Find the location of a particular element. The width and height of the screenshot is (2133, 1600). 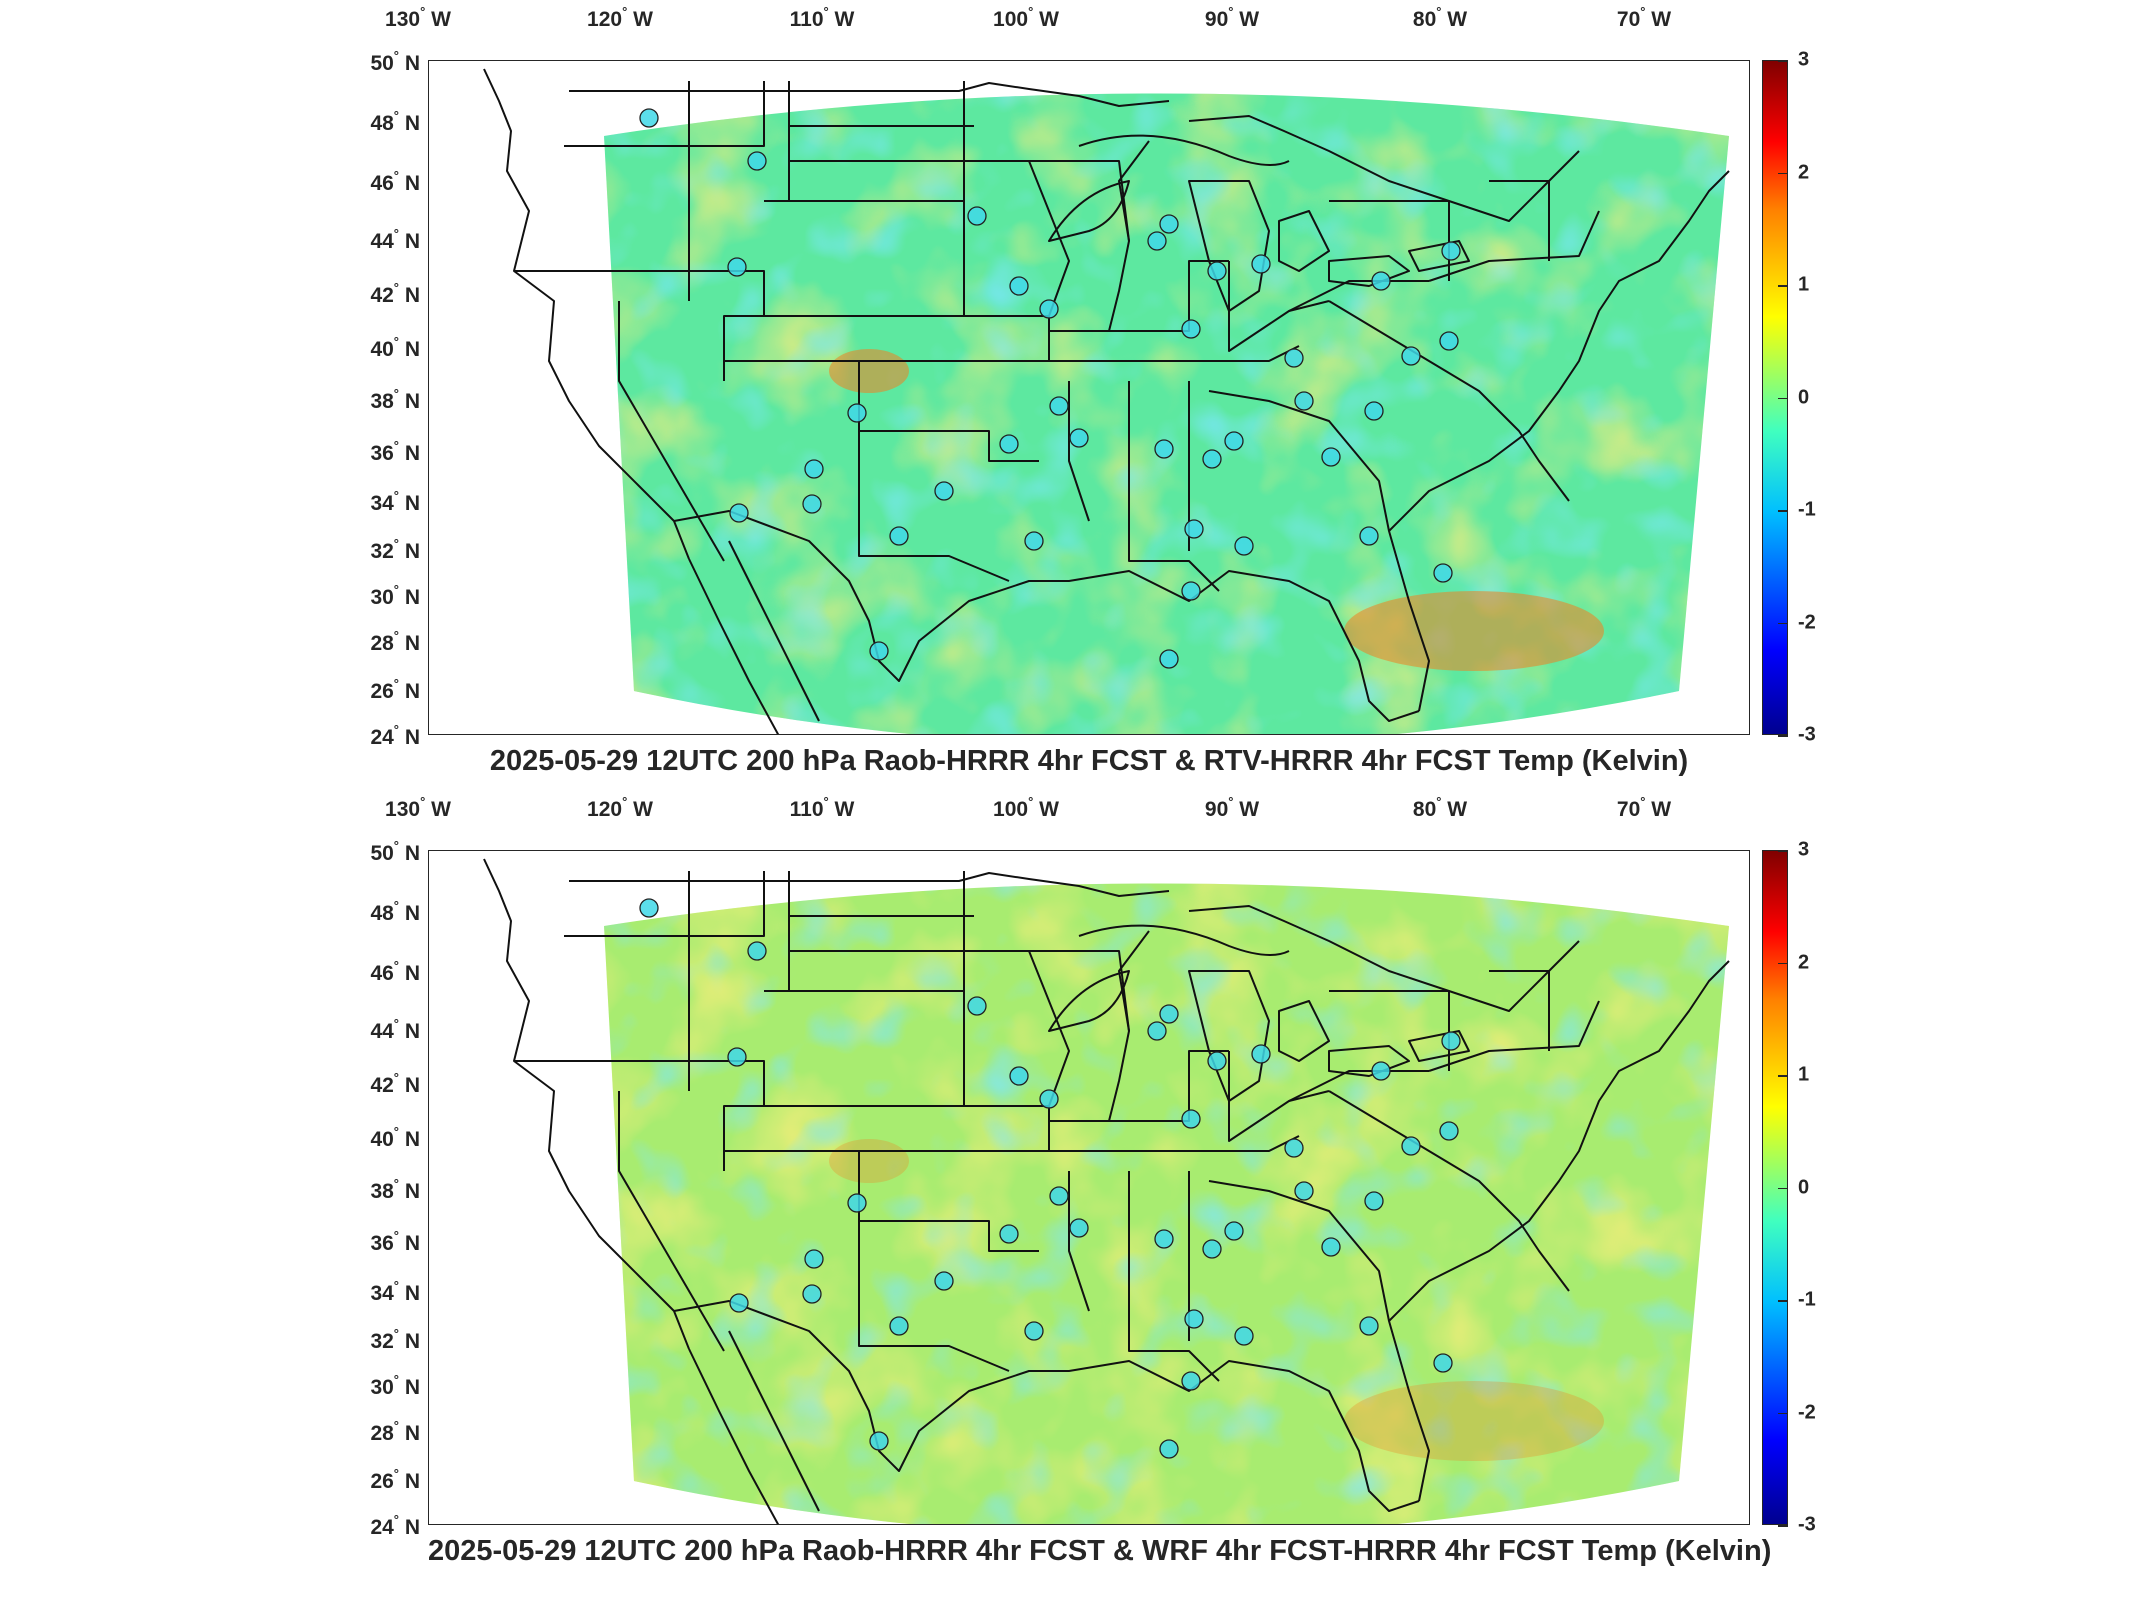

longitude-label: 80° W is located at coordinates (1440, 807).